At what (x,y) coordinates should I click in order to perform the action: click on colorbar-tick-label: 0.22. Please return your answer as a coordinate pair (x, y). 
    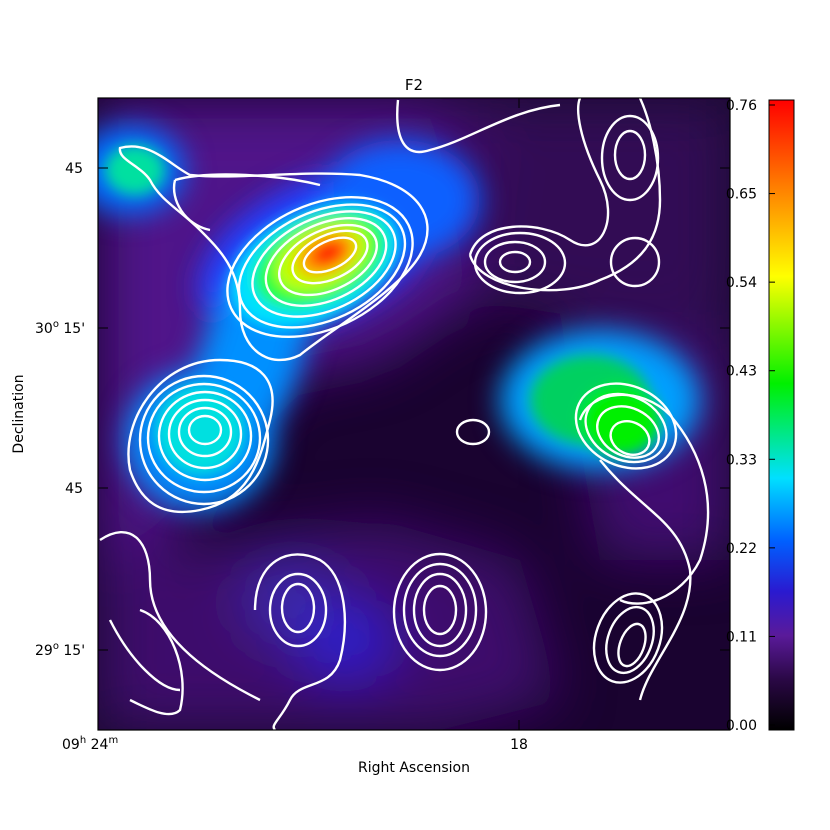
    Looking at the image, I should click on (741, 549).